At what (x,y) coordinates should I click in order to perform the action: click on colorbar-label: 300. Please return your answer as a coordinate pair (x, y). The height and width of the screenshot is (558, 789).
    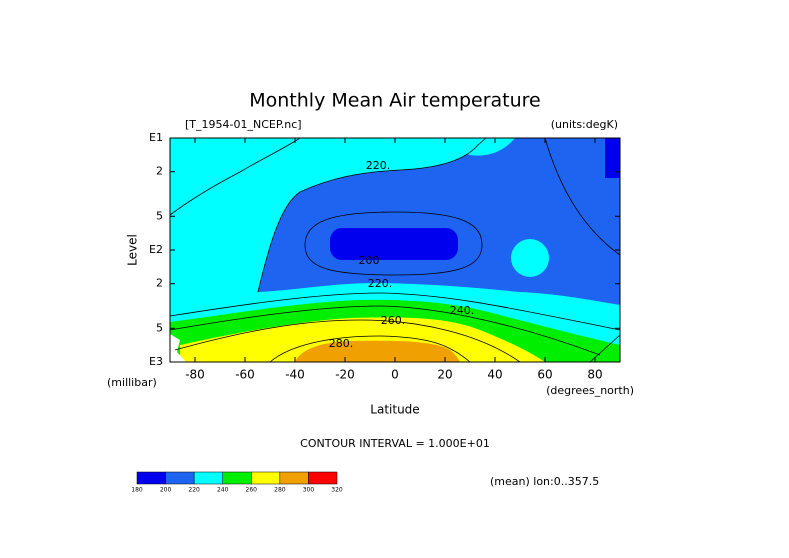
    Looking at the image, I should click on (309, 490).